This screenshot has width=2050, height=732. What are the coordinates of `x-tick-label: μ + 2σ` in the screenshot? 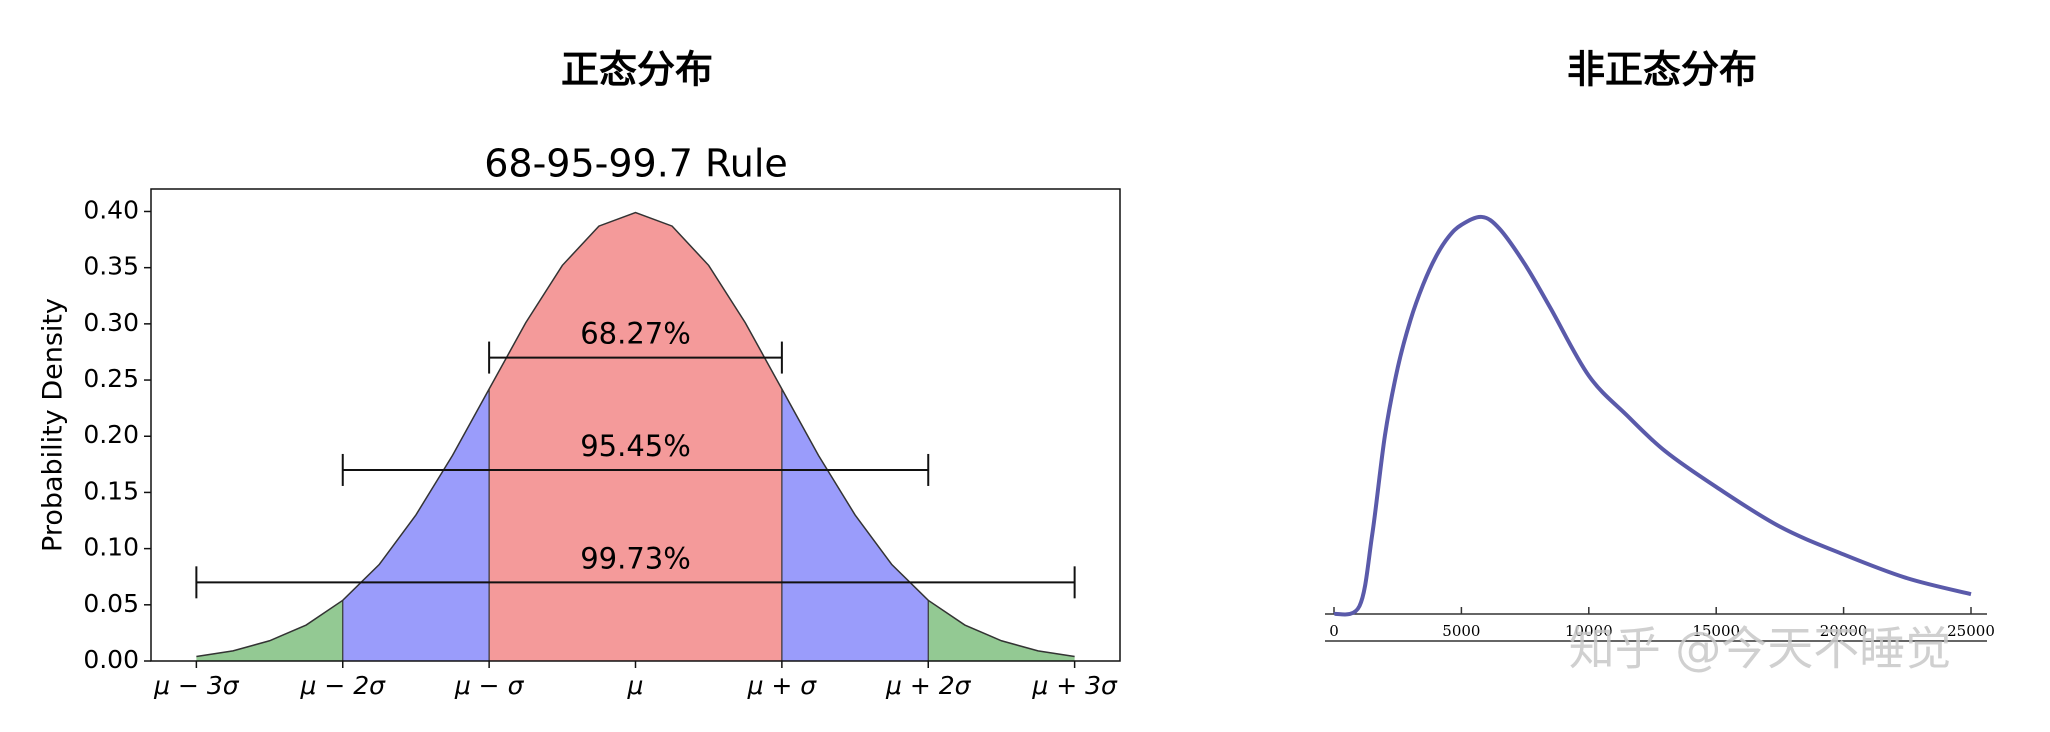 It's located at (928, 685).